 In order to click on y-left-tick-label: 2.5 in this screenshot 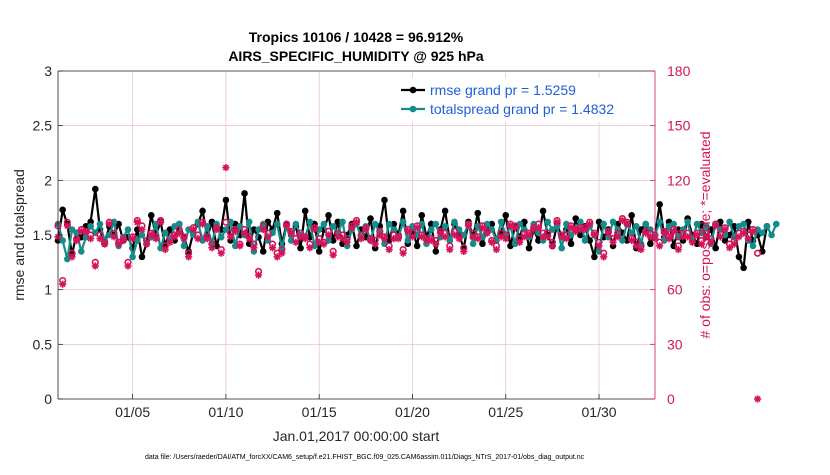, I will do `click(43, 126)`.